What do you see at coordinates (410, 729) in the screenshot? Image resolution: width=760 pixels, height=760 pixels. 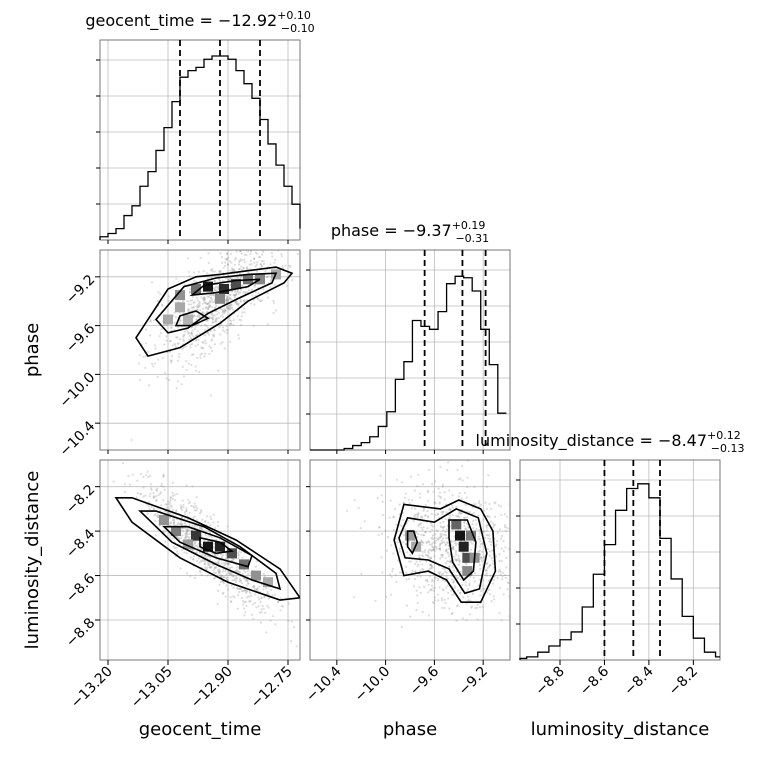 I see `xaxis-label-phase: phase` at bounding box center [410, 729].